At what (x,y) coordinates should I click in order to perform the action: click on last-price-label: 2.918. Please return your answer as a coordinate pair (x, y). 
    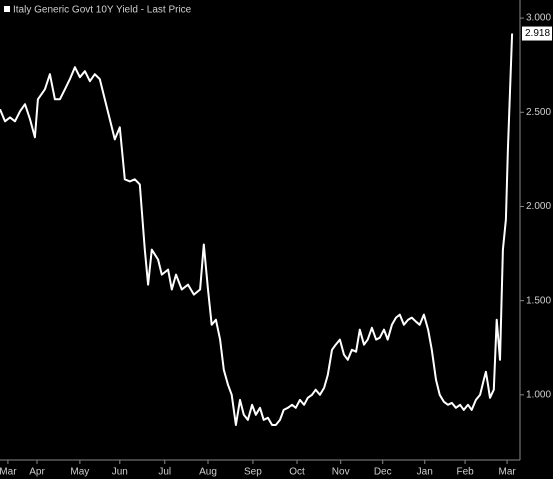
    Looking at the image, I should click on (537, 33).